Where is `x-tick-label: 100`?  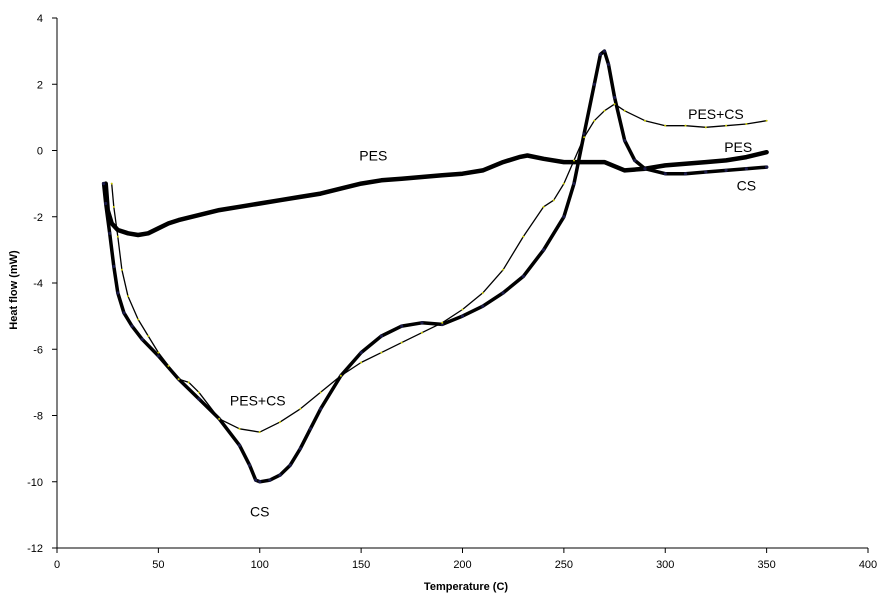 x-tick-label: 100 is located at coordinates (260, 565).